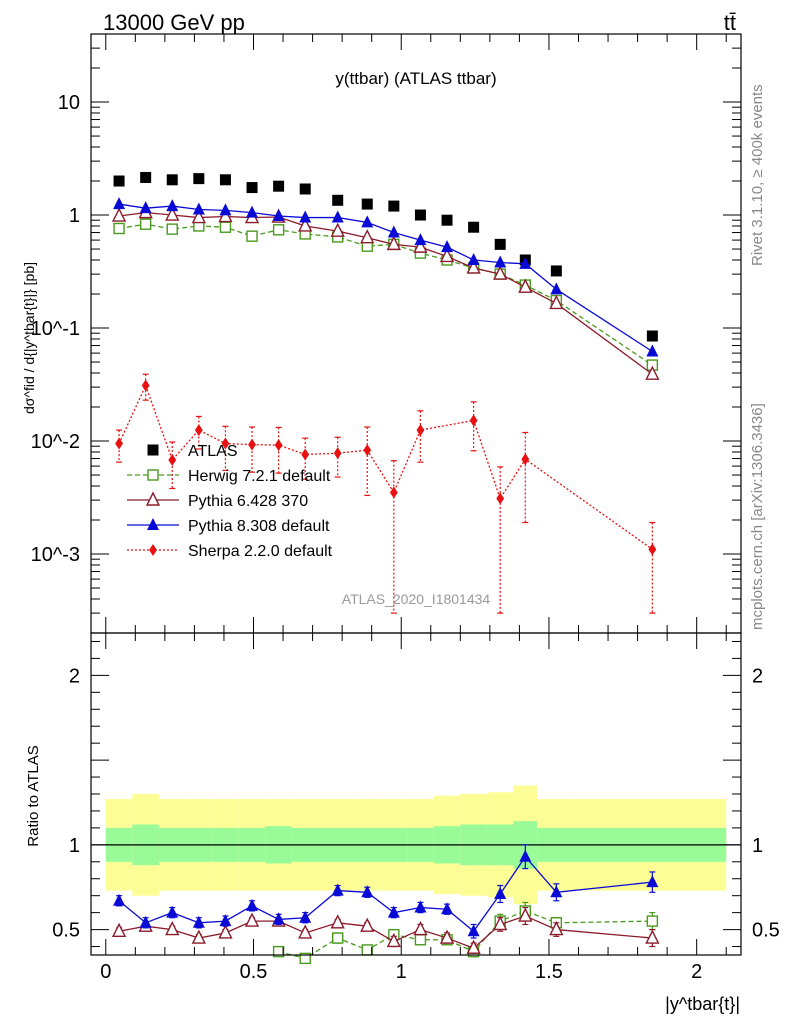  I want to click on energy-label: 13000 GeV pp, so click(174, 22).